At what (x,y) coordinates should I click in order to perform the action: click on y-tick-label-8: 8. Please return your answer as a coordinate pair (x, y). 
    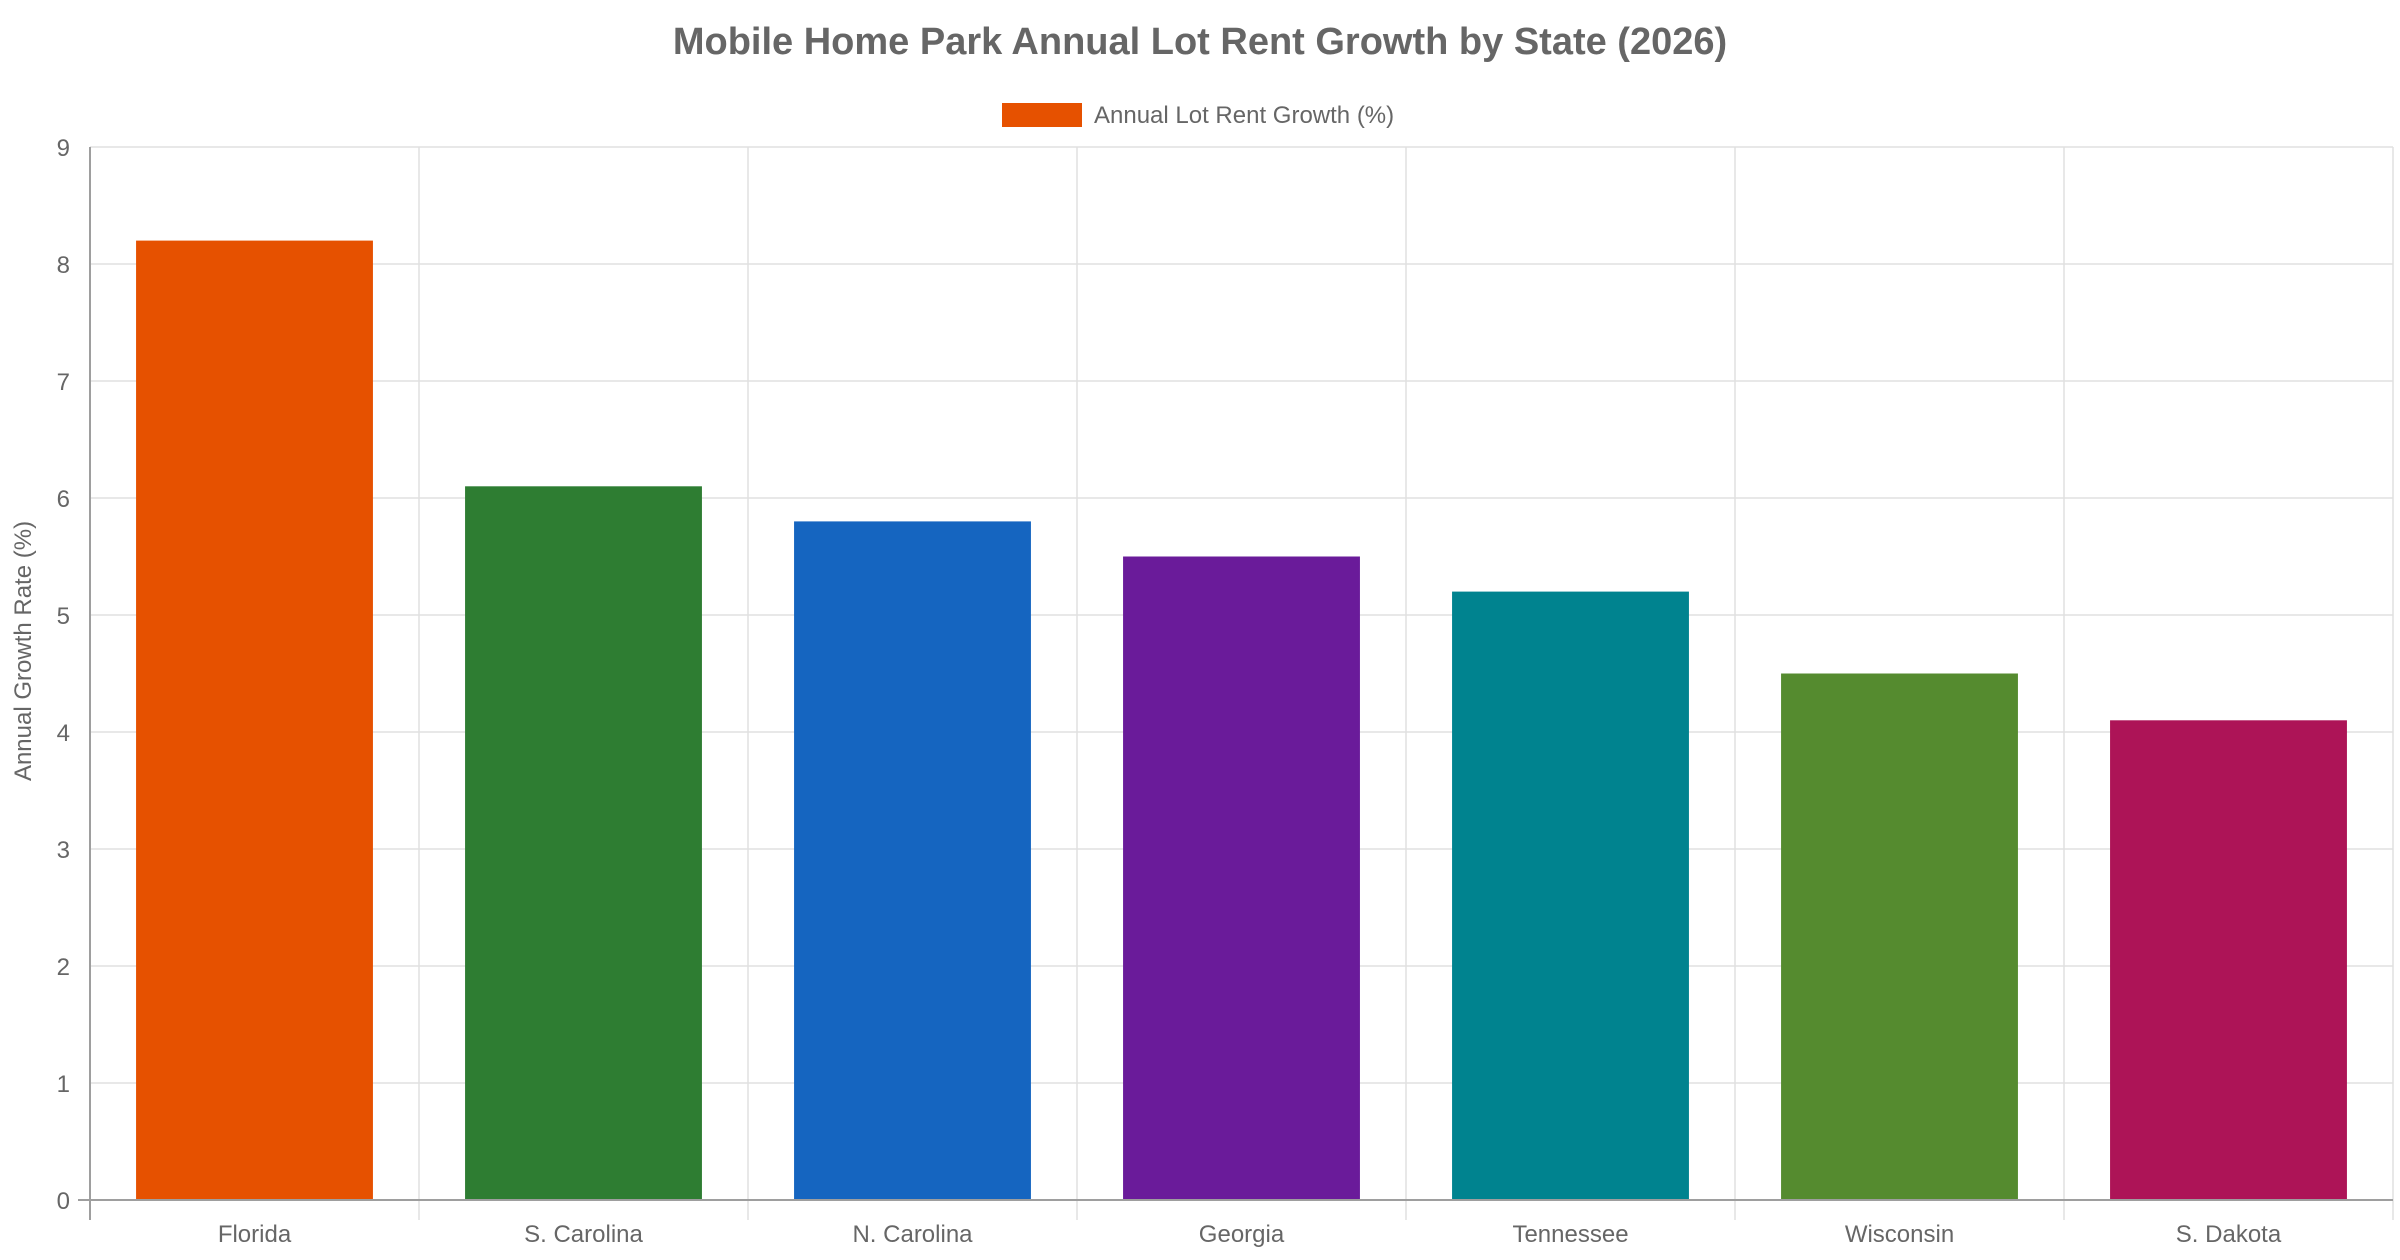
    Looking at the image, I should click on (63, 265).